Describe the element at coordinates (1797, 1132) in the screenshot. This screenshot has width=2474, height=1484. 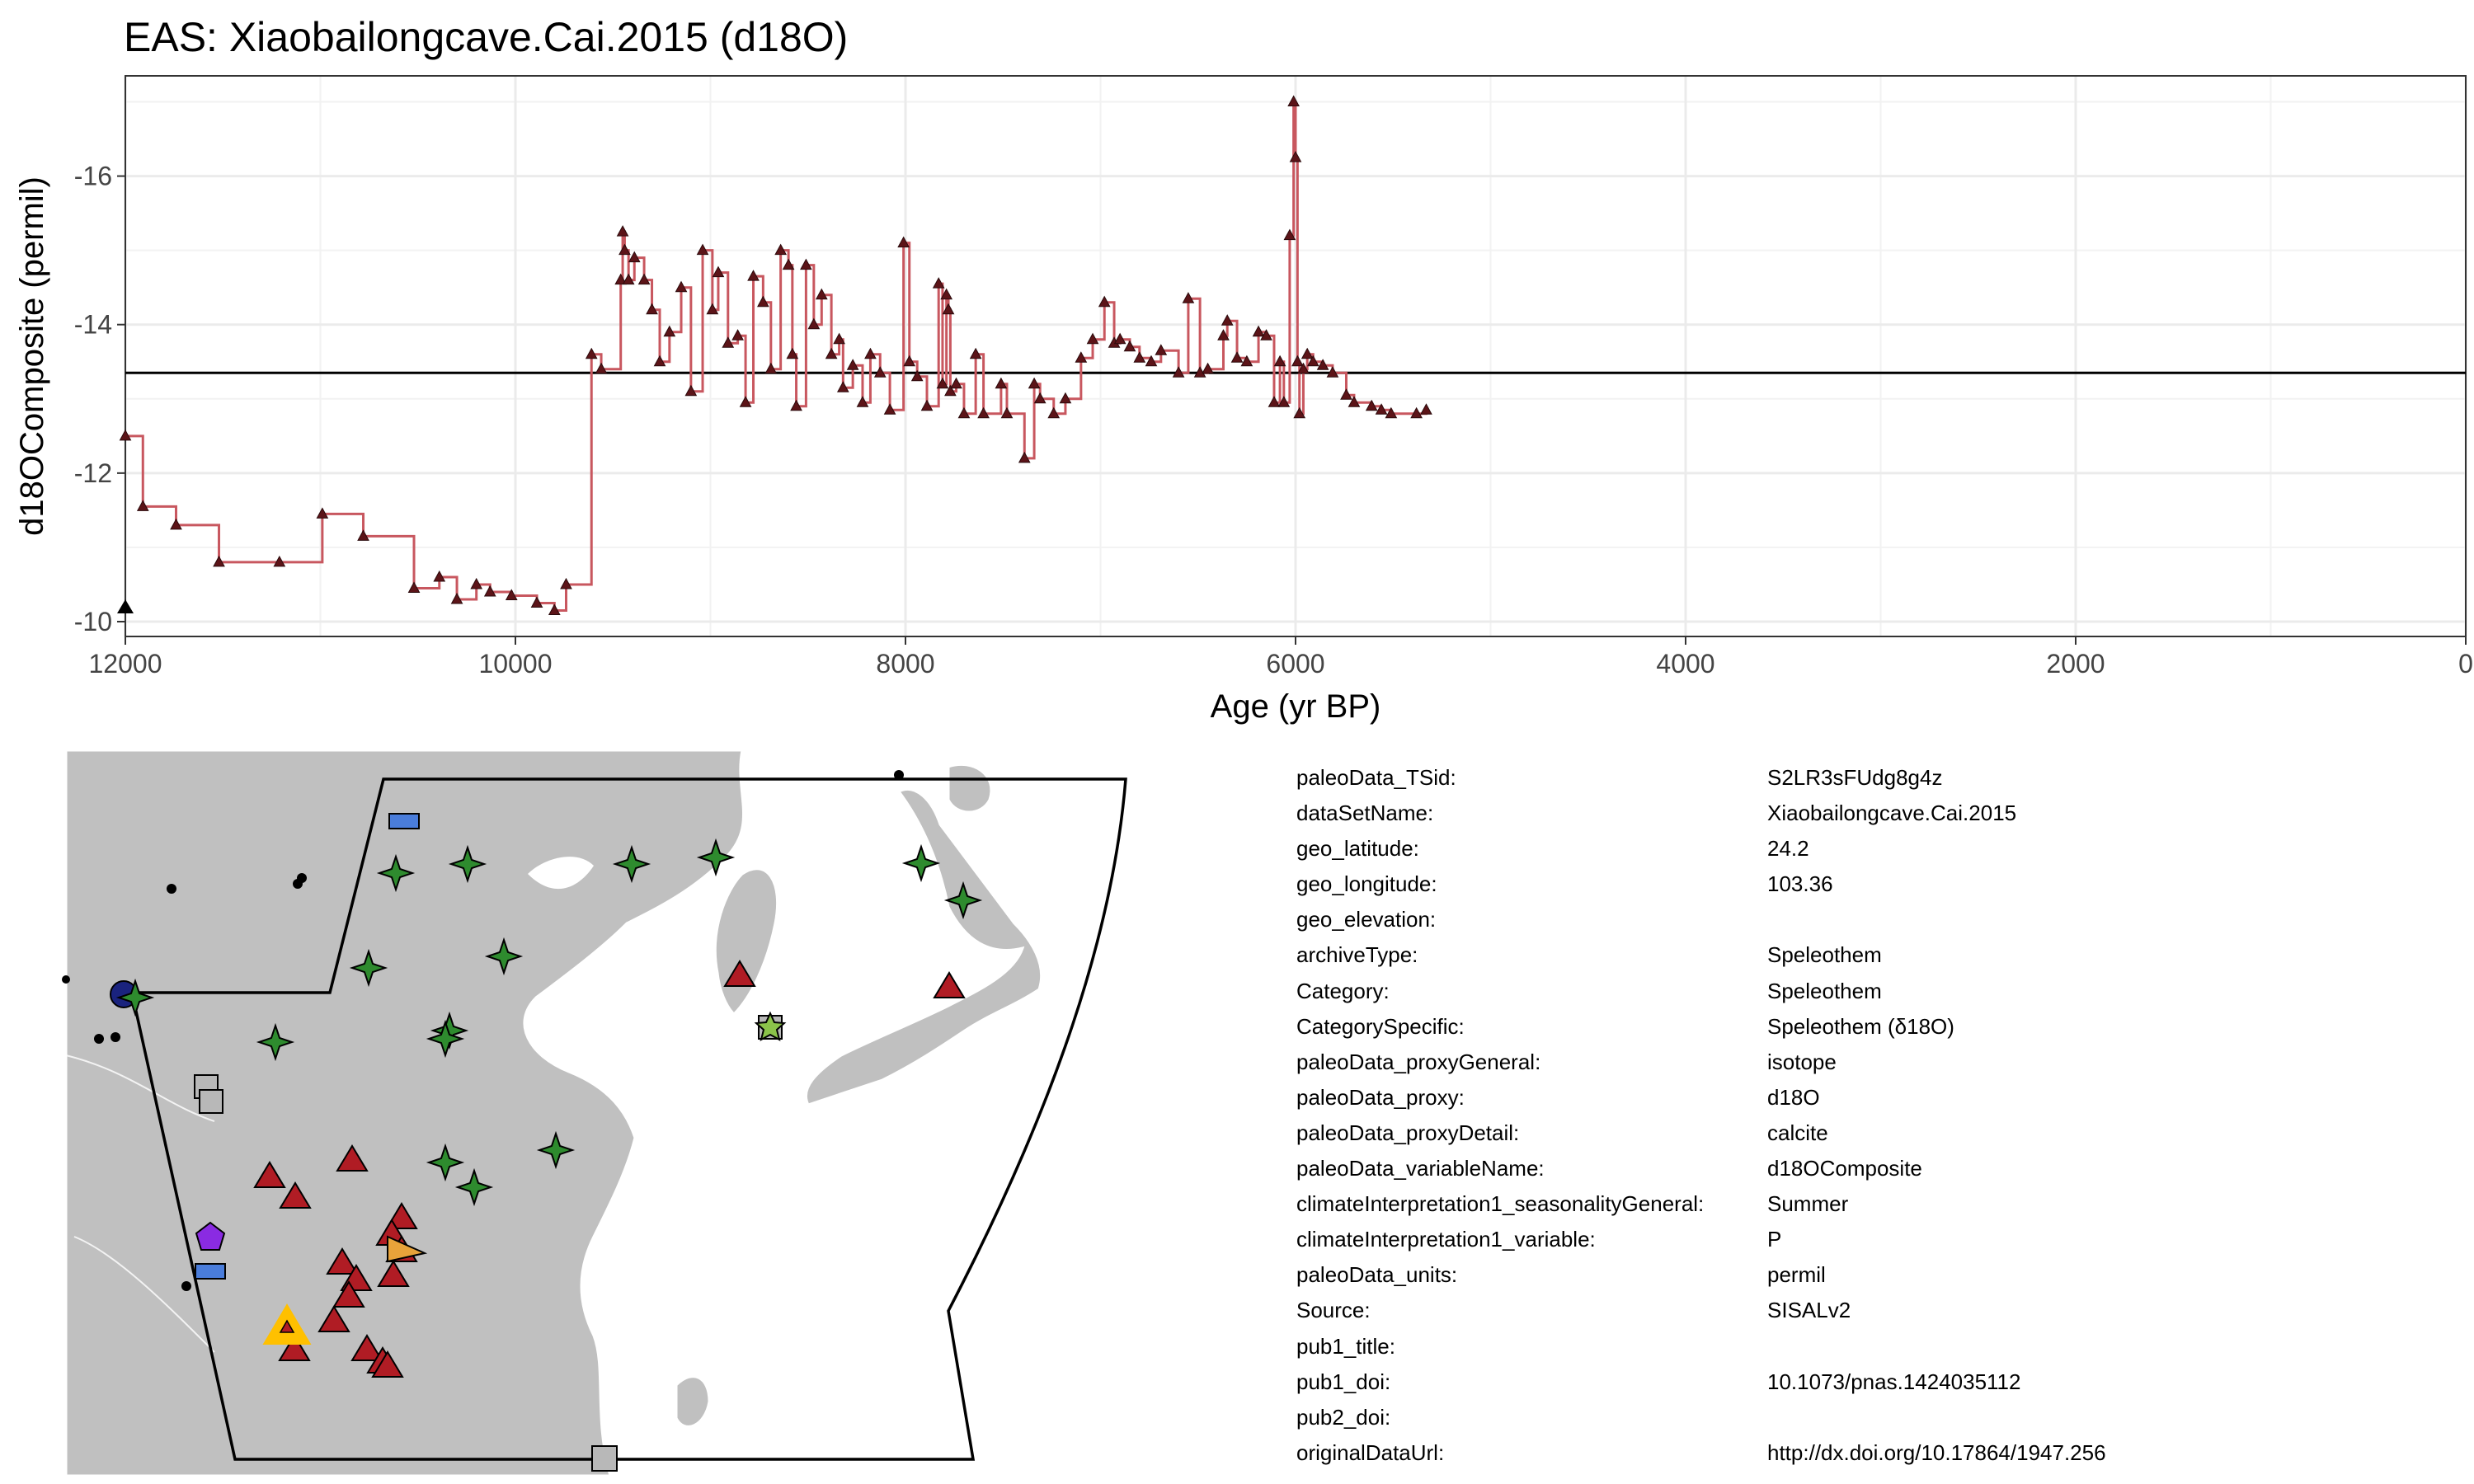
I see `metadata-value: calcite` at that location.